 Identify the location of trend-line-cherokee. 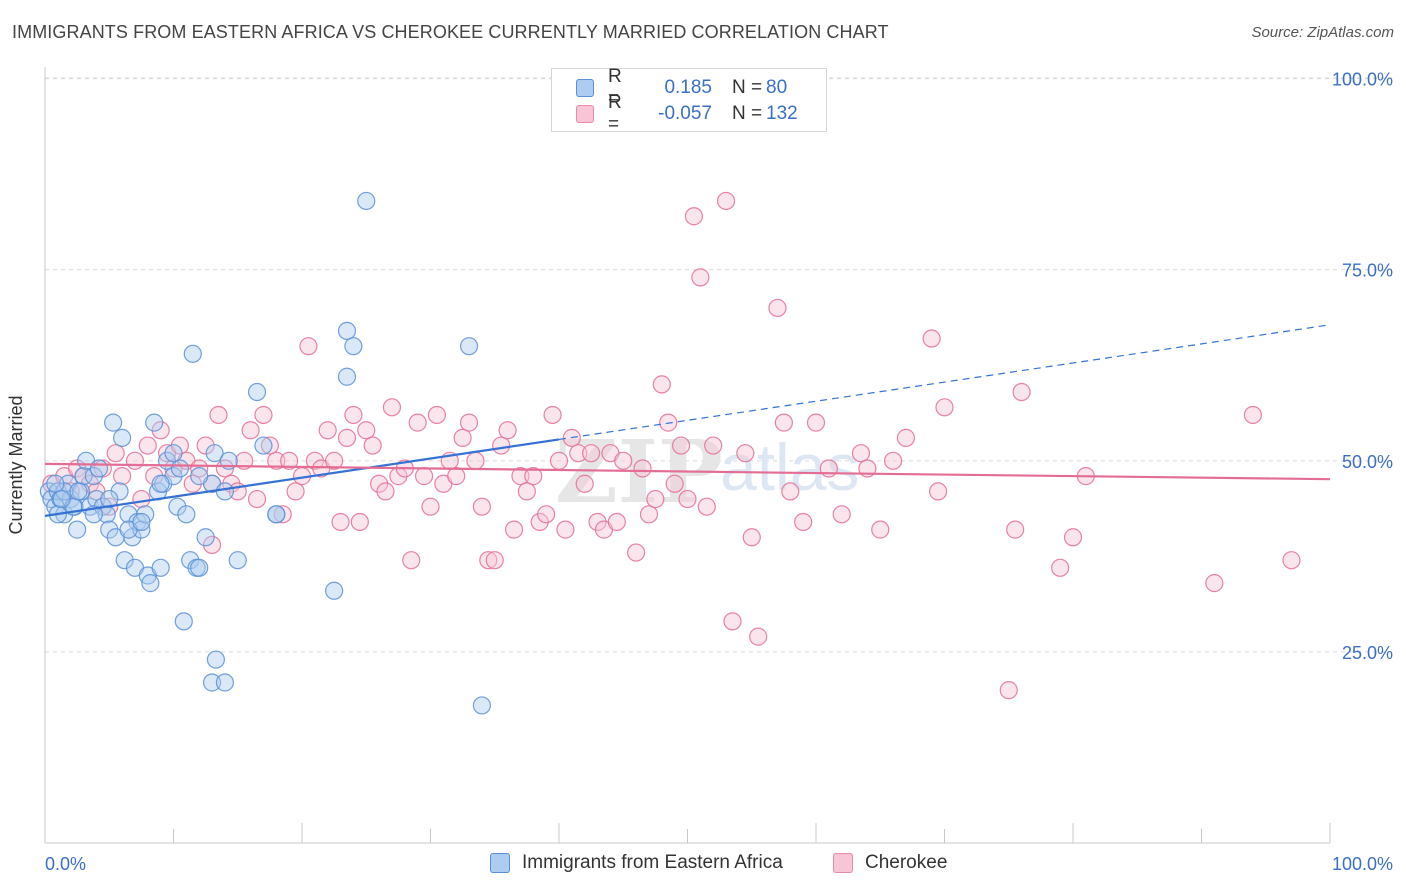
(687, 471).